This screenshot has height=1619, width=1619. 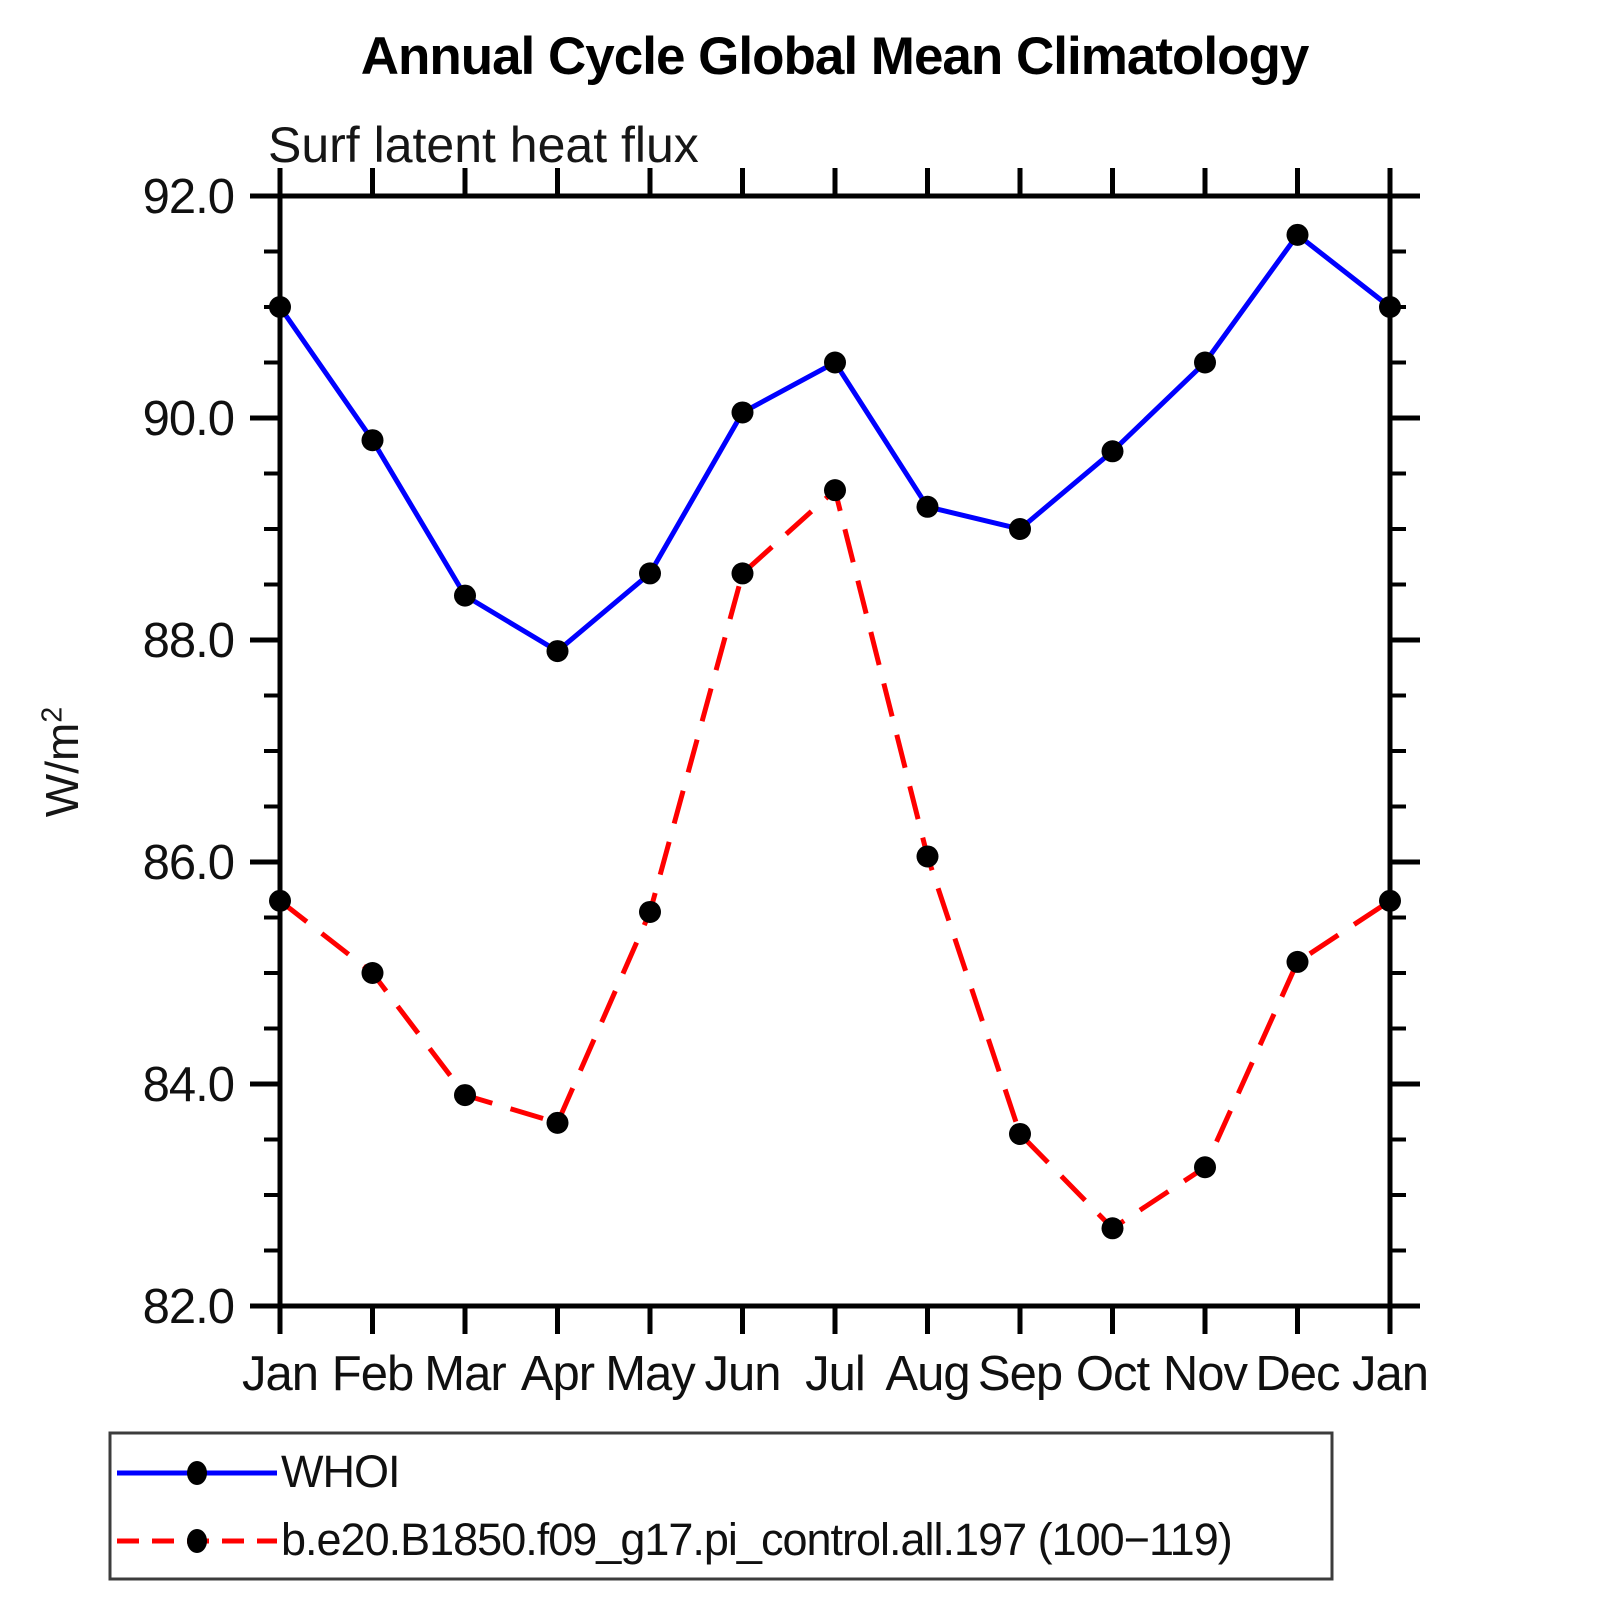 What do you see at coordinates (1297, 1374) in the screenshot?
I see `x-tick-label: Dec` at bounding box center [1297, 1374].